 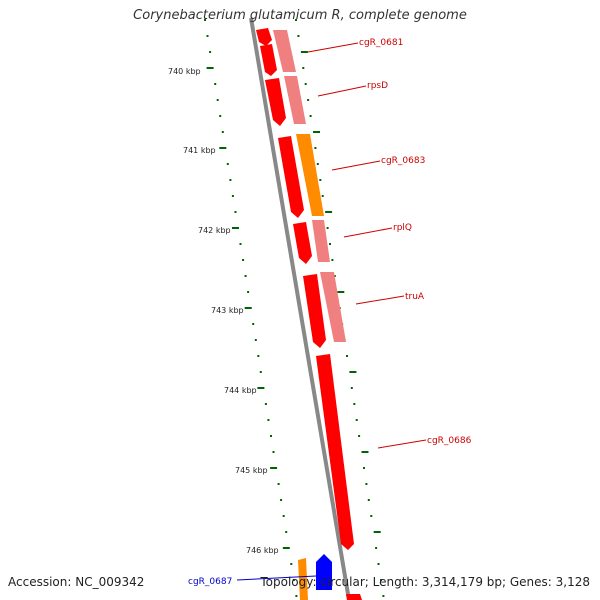 I want to click on gene-rpsD-outer, so click(x=295, y=100).